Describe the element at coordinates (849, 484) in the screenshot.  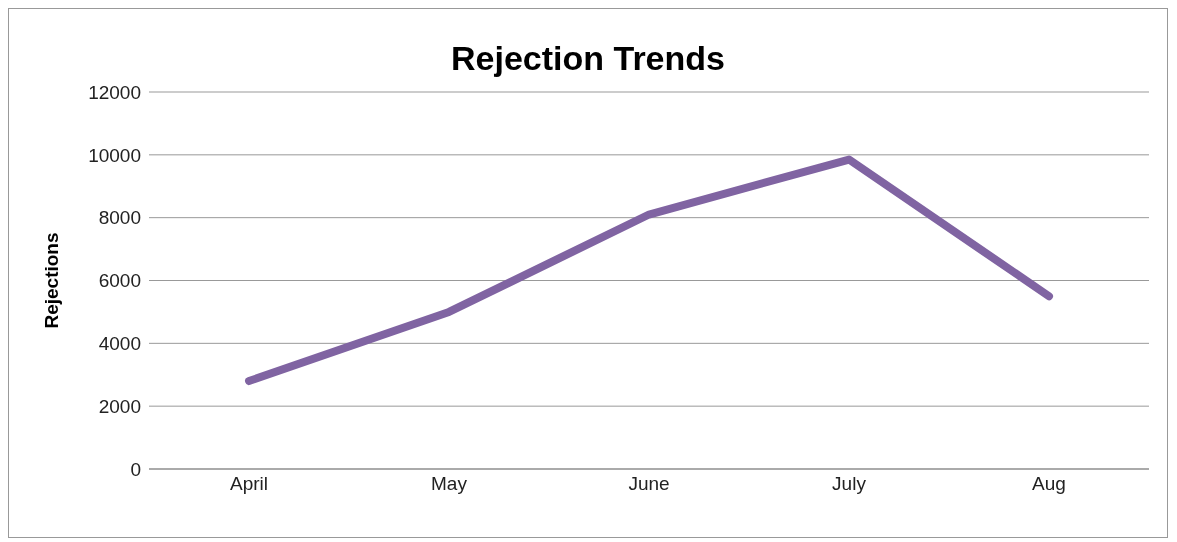
I see `x-tick-label: July` at that location.